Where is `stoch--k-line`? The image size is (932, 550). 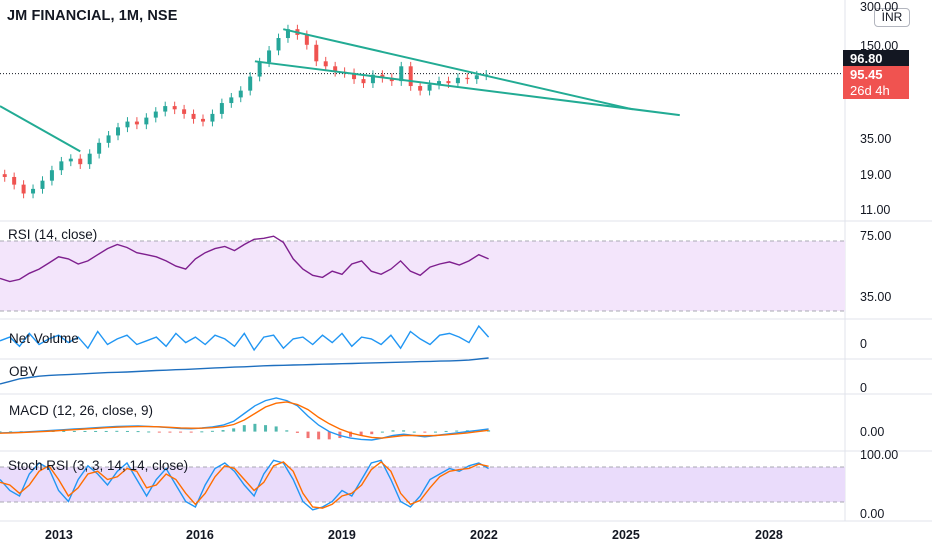 stoch--k-line is located at coordinates (244, 485).